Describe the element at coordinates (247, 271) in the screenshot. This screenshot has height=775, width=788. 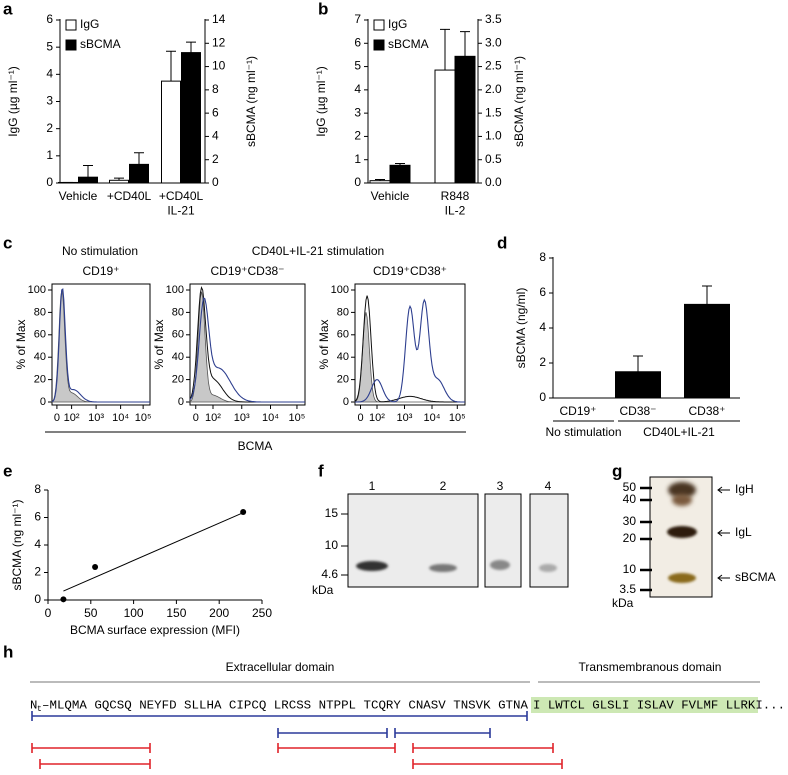
I see `plot-title: CD19⁺CD38⁻` at that location.